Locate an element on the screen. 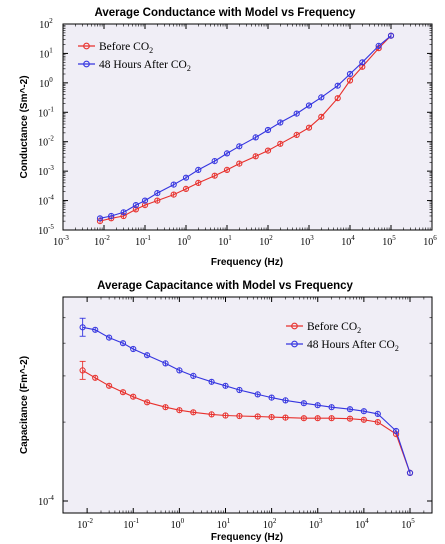  y-tick-label: 10⁻⁵ is located at coordinates (46, 230).